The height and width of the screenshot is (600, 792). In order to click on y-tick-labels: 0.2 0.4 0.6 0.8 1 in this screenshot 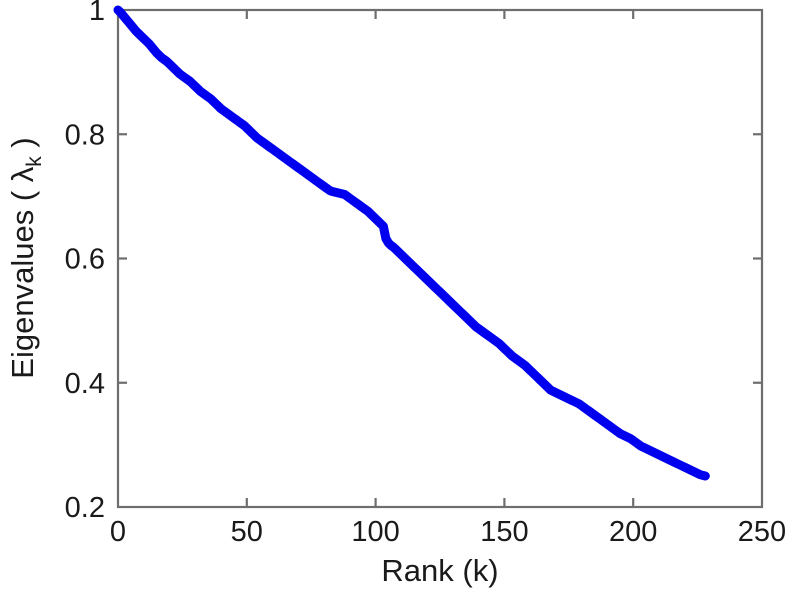, I will do `click(85, 262)`.